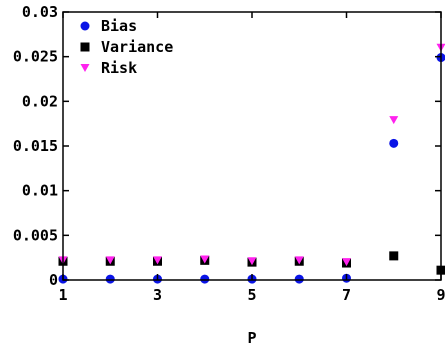 The width and height of the screenshot is (445, 348). Describe the element at coordinates (35, 235) in the screenshot. I see `y-tick-label: 0.005` at that location.